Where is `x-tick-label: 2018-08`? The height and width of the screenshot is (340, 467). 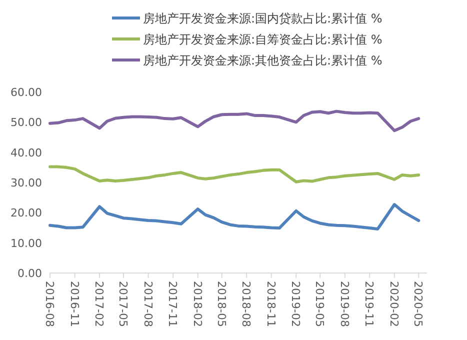
x-tick-label: 2018-08 is located at coordinates (246, 304).